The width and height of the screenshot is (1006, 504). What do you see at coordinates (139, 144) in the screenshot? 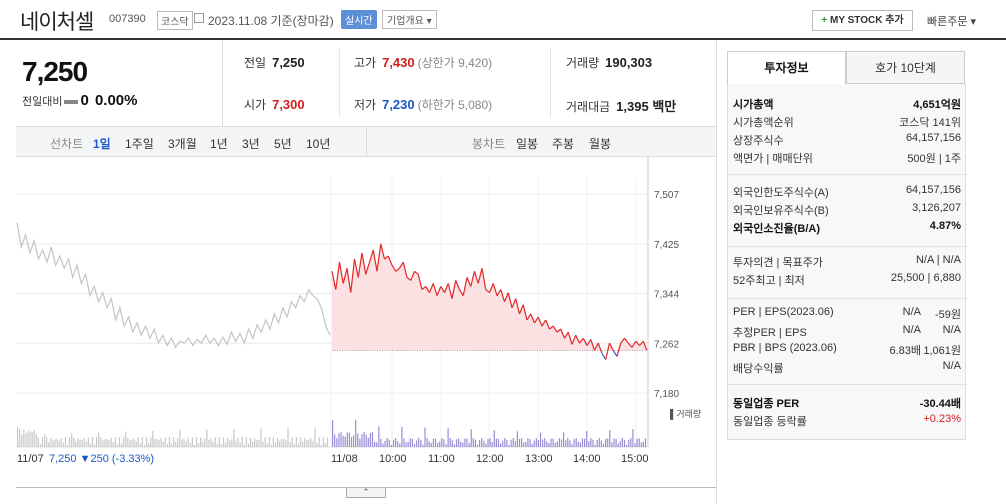
I see `period-1w: 1주일` at bounding box center [139, 144].